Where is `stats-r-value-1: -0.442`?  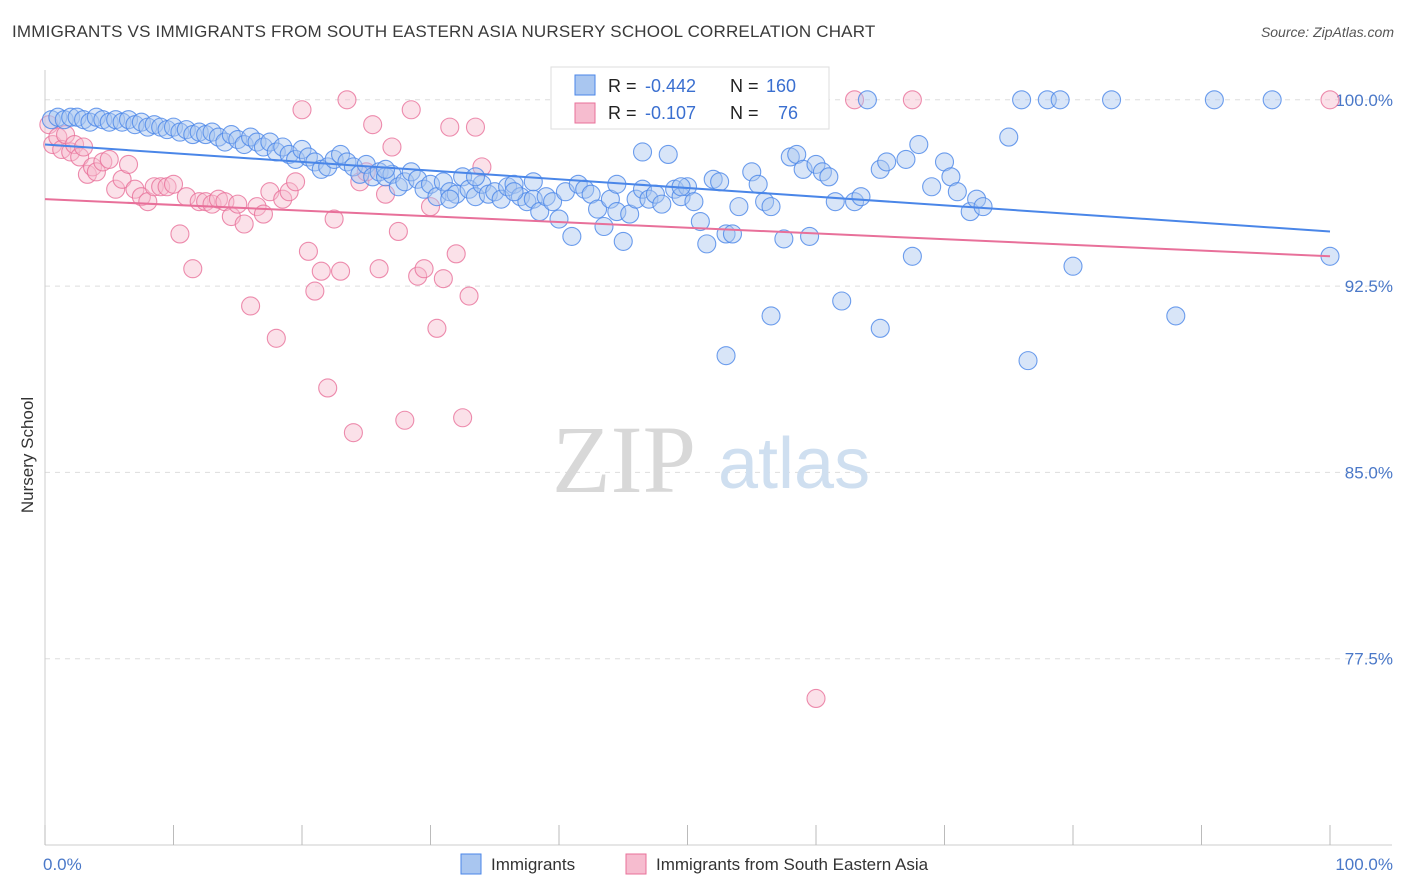 stats-r-value-1: -0.442 is located at coordinates (670, 86).